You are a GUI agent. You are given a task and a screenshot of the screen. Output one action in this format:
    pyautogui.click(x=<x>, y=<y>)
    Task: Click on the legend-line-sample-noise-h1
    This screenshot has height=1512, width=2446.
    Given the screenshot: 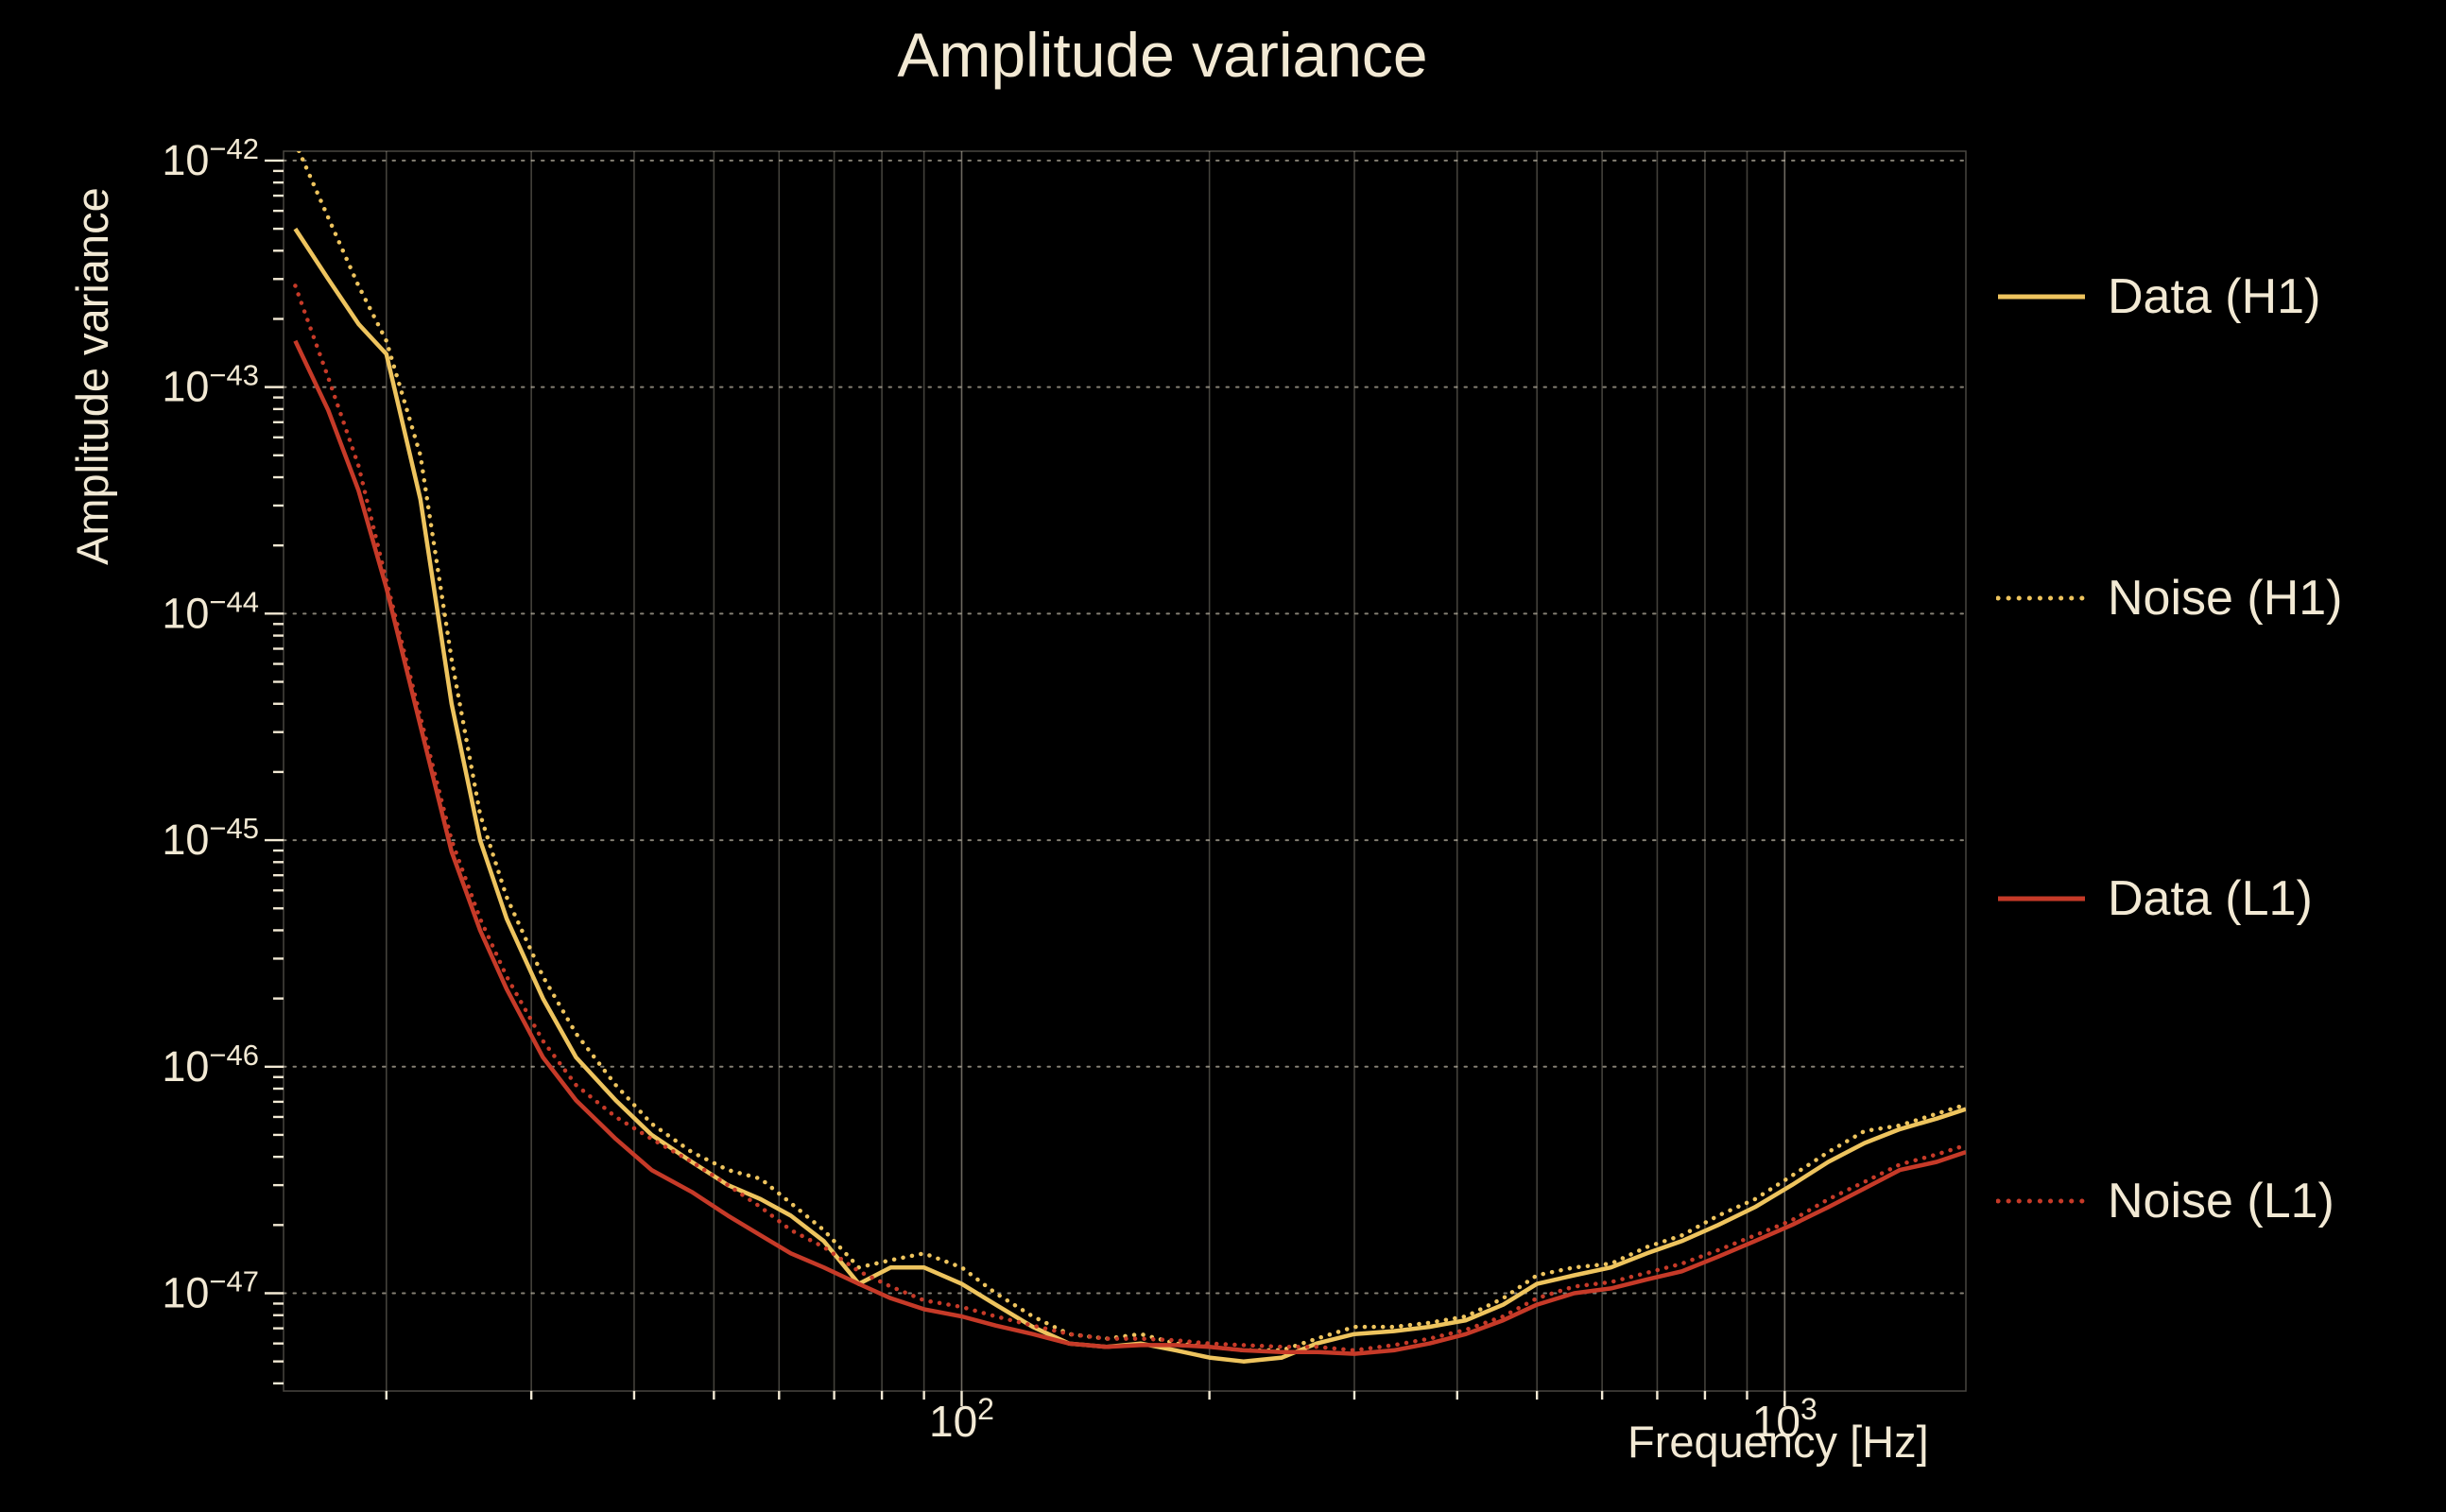 What is the action you would take?
    pyautogui.click(x=2042, y=598)
    